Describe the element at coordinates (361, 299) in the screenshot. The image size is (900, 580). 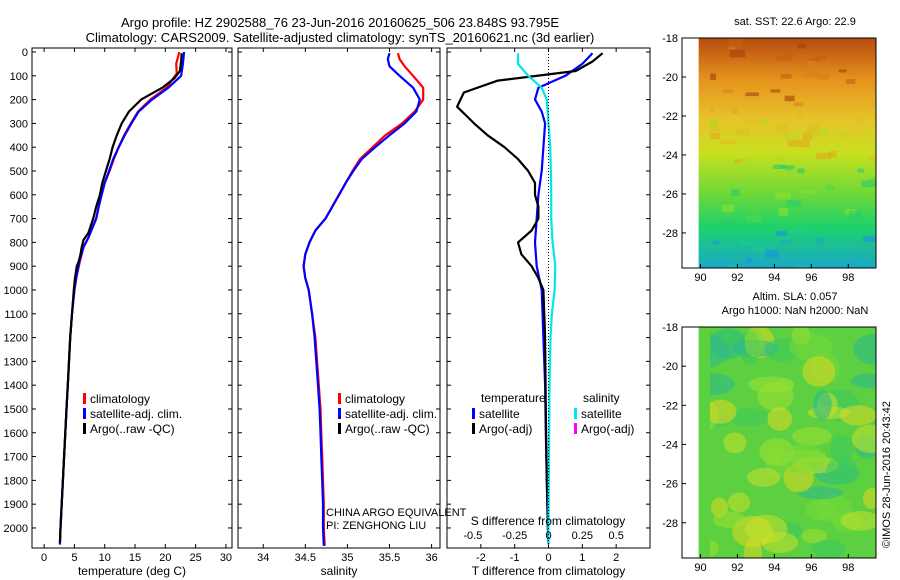
I see `series-line-satellite-adj-clim-` at that location.